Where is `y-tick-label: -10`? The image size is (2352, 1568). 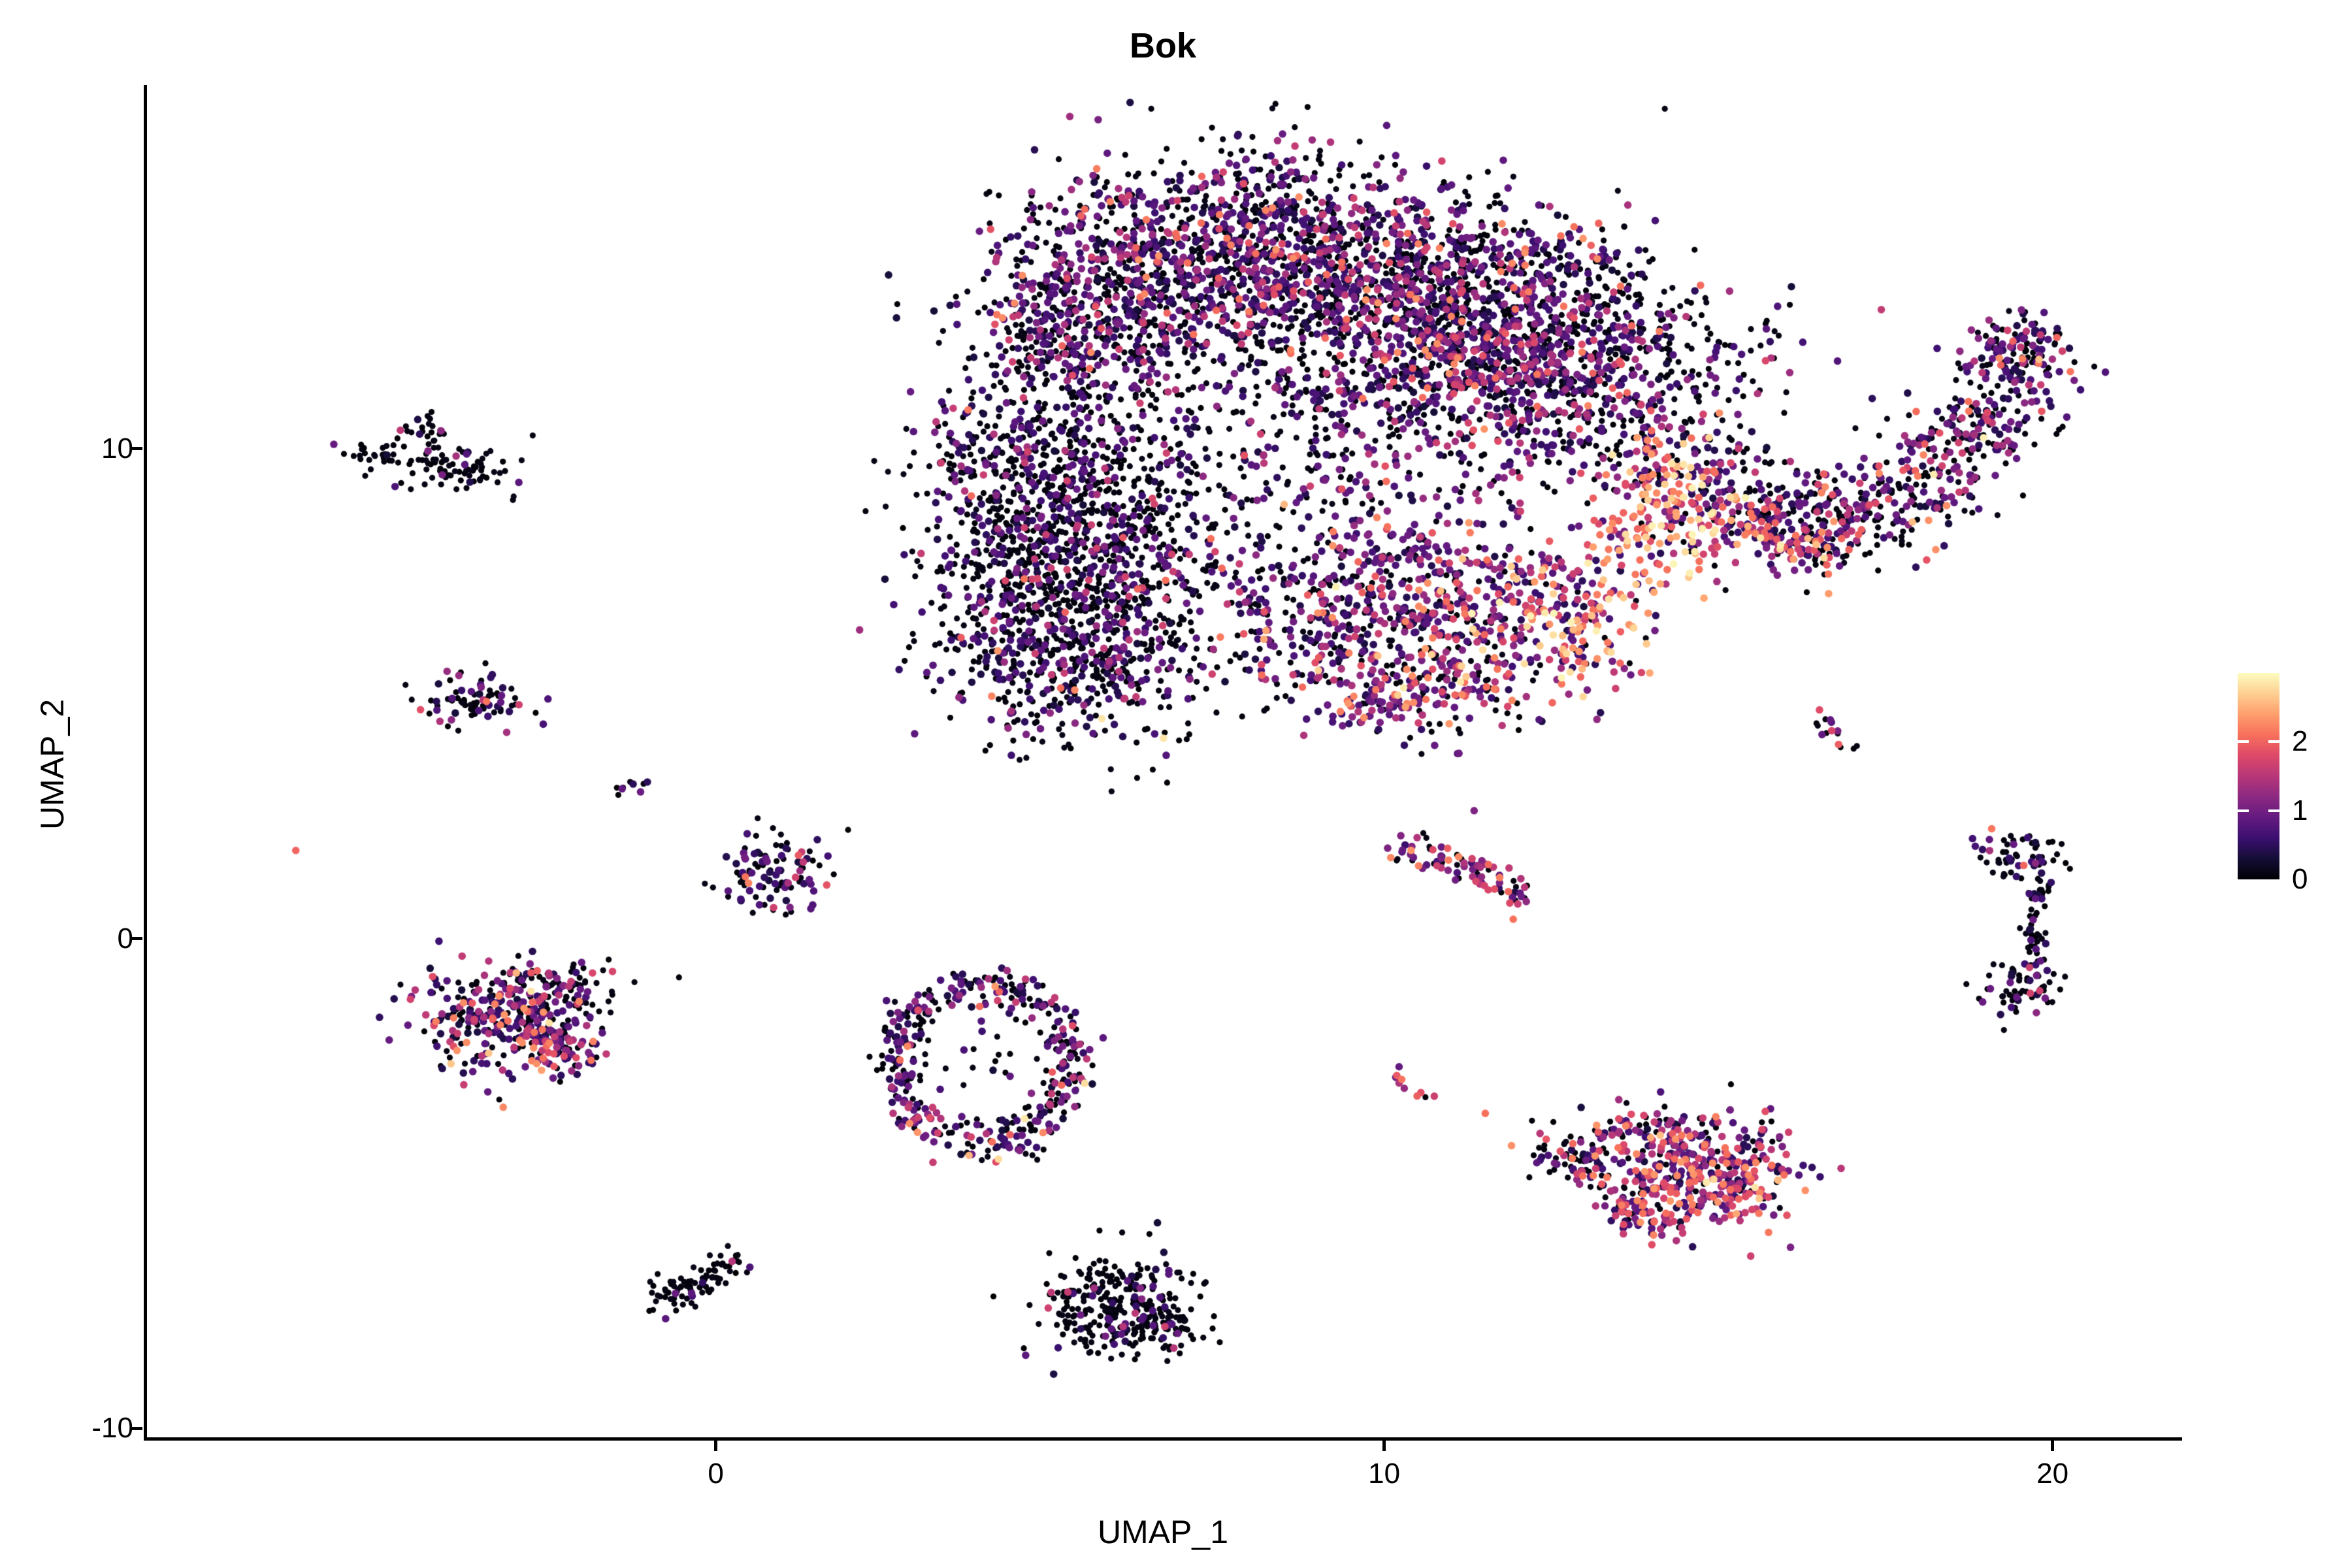 y-tick-label: -10 is located at coordinates (112, 1428).